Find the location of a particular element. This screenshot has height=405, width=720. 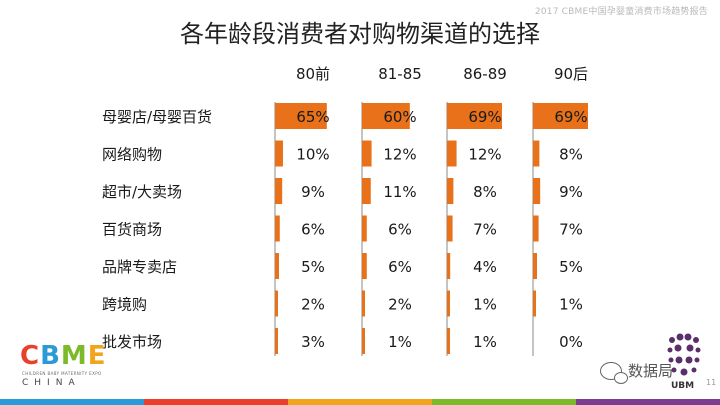

series-header: 86-89 is located at coordinates (485, 74).